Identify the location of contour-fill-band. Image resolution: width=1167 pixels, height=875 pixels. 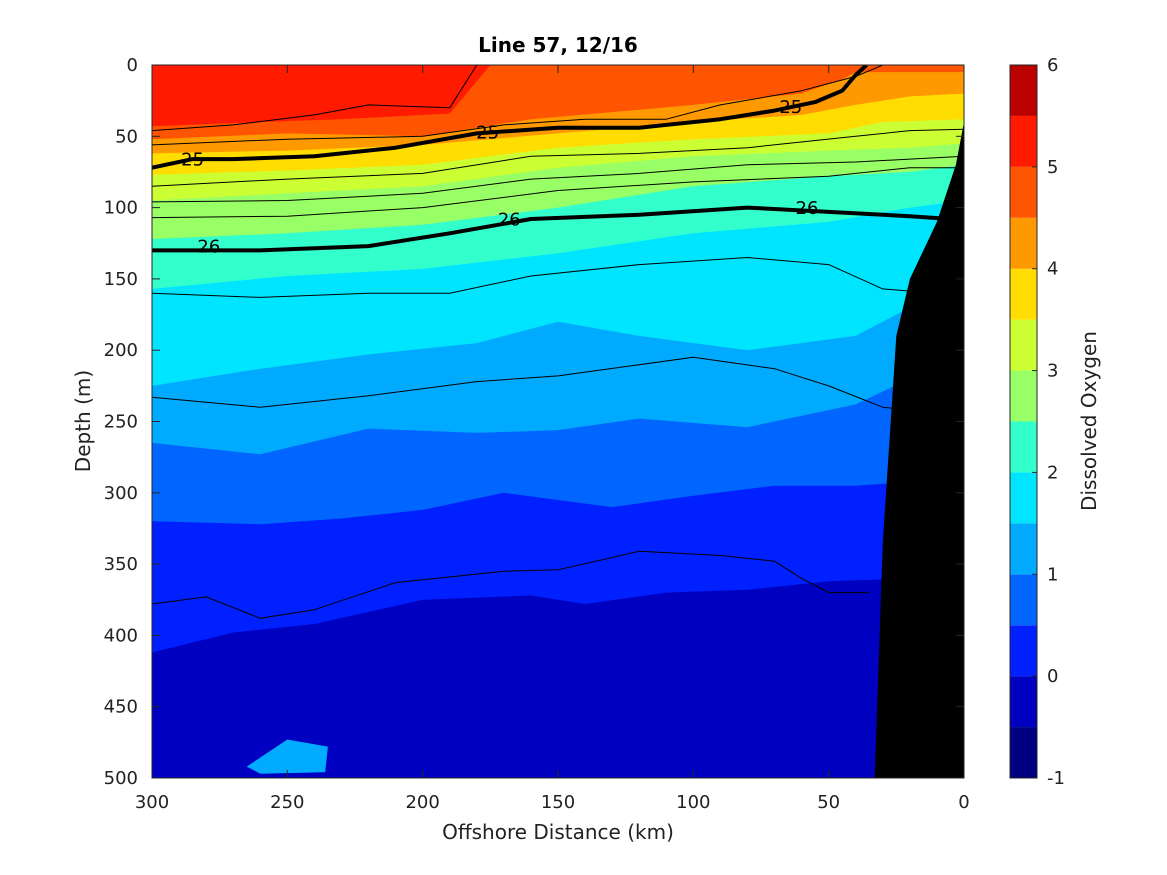
(558, 96).